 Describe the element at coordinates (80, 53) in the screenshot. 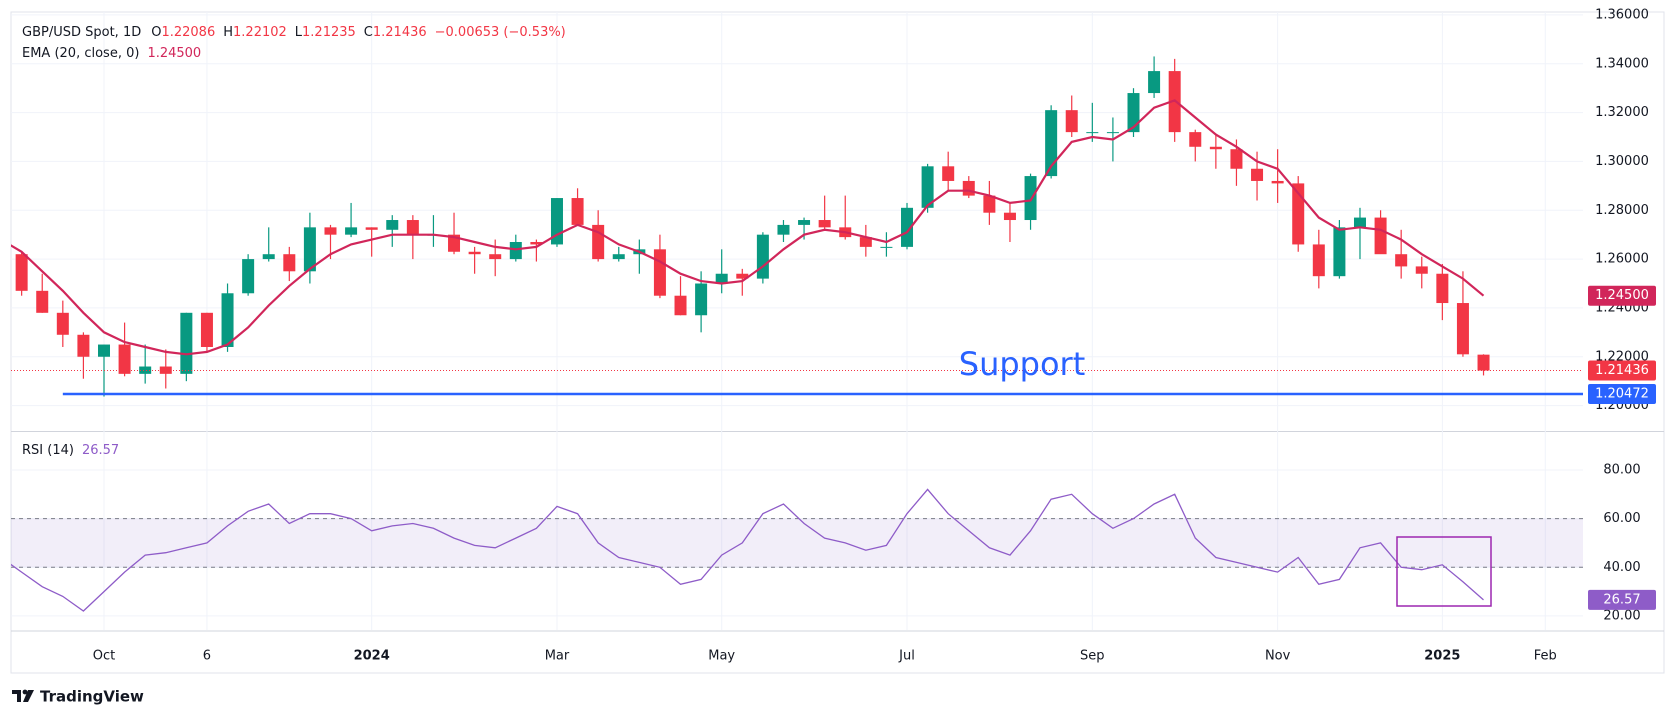

I see `ema-name: EMA (20, close, 0)` at that location.